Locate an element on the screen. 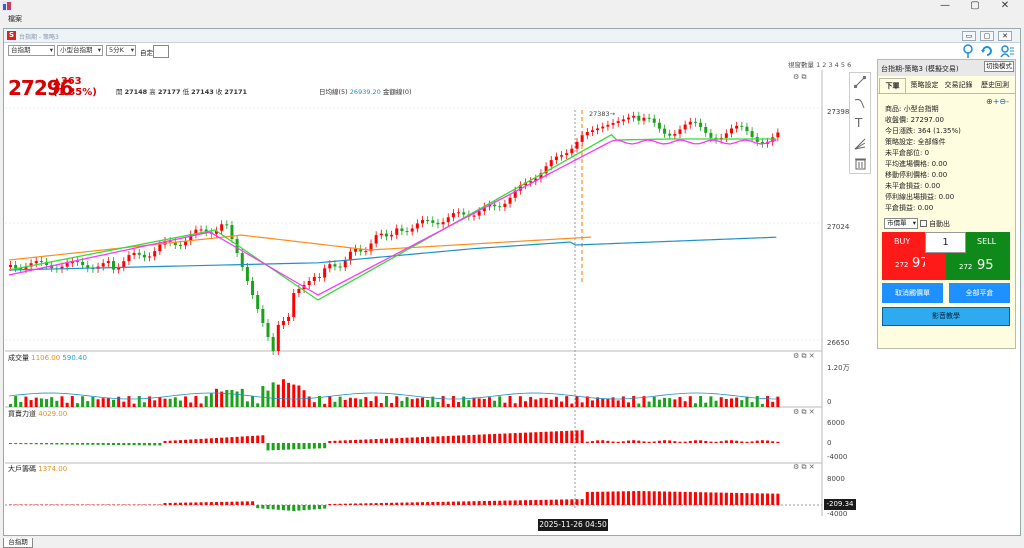  quantity-input: 1 is located at coordinates (945, 242).